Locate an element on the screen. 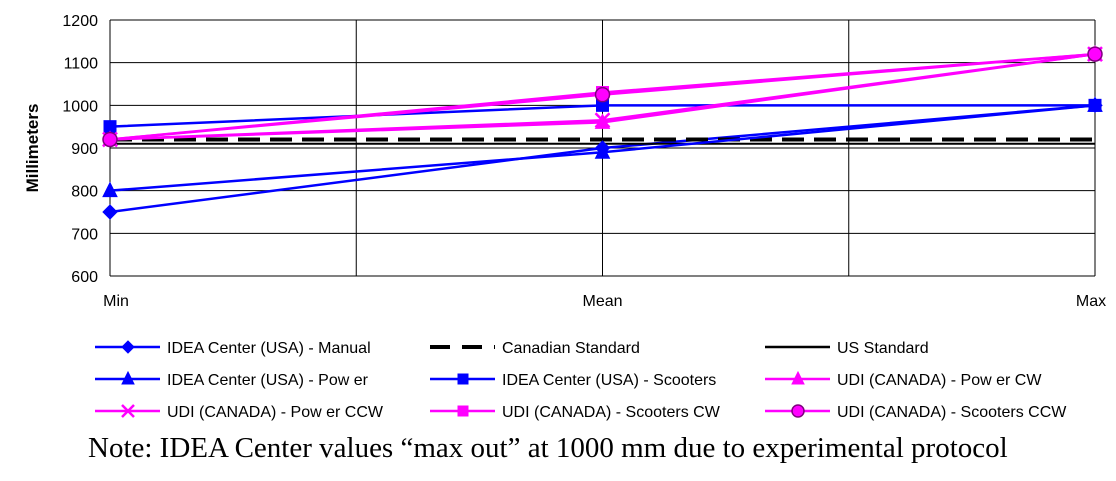 The image size is (1116, 481). y-tick-label: 1200 is located at coordinates (80, 21).